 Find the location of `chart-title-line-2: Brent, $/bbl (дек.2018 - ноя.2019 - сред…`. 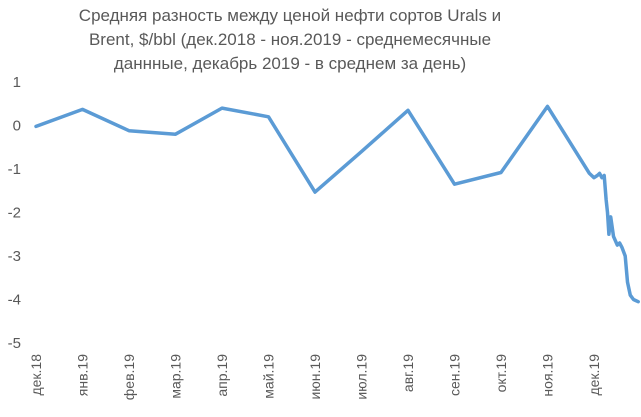

chart-title-line-2: Brent, $/bbl (дек.2018 - ноя.2019 - сред… is located at coordinates (290, 39).